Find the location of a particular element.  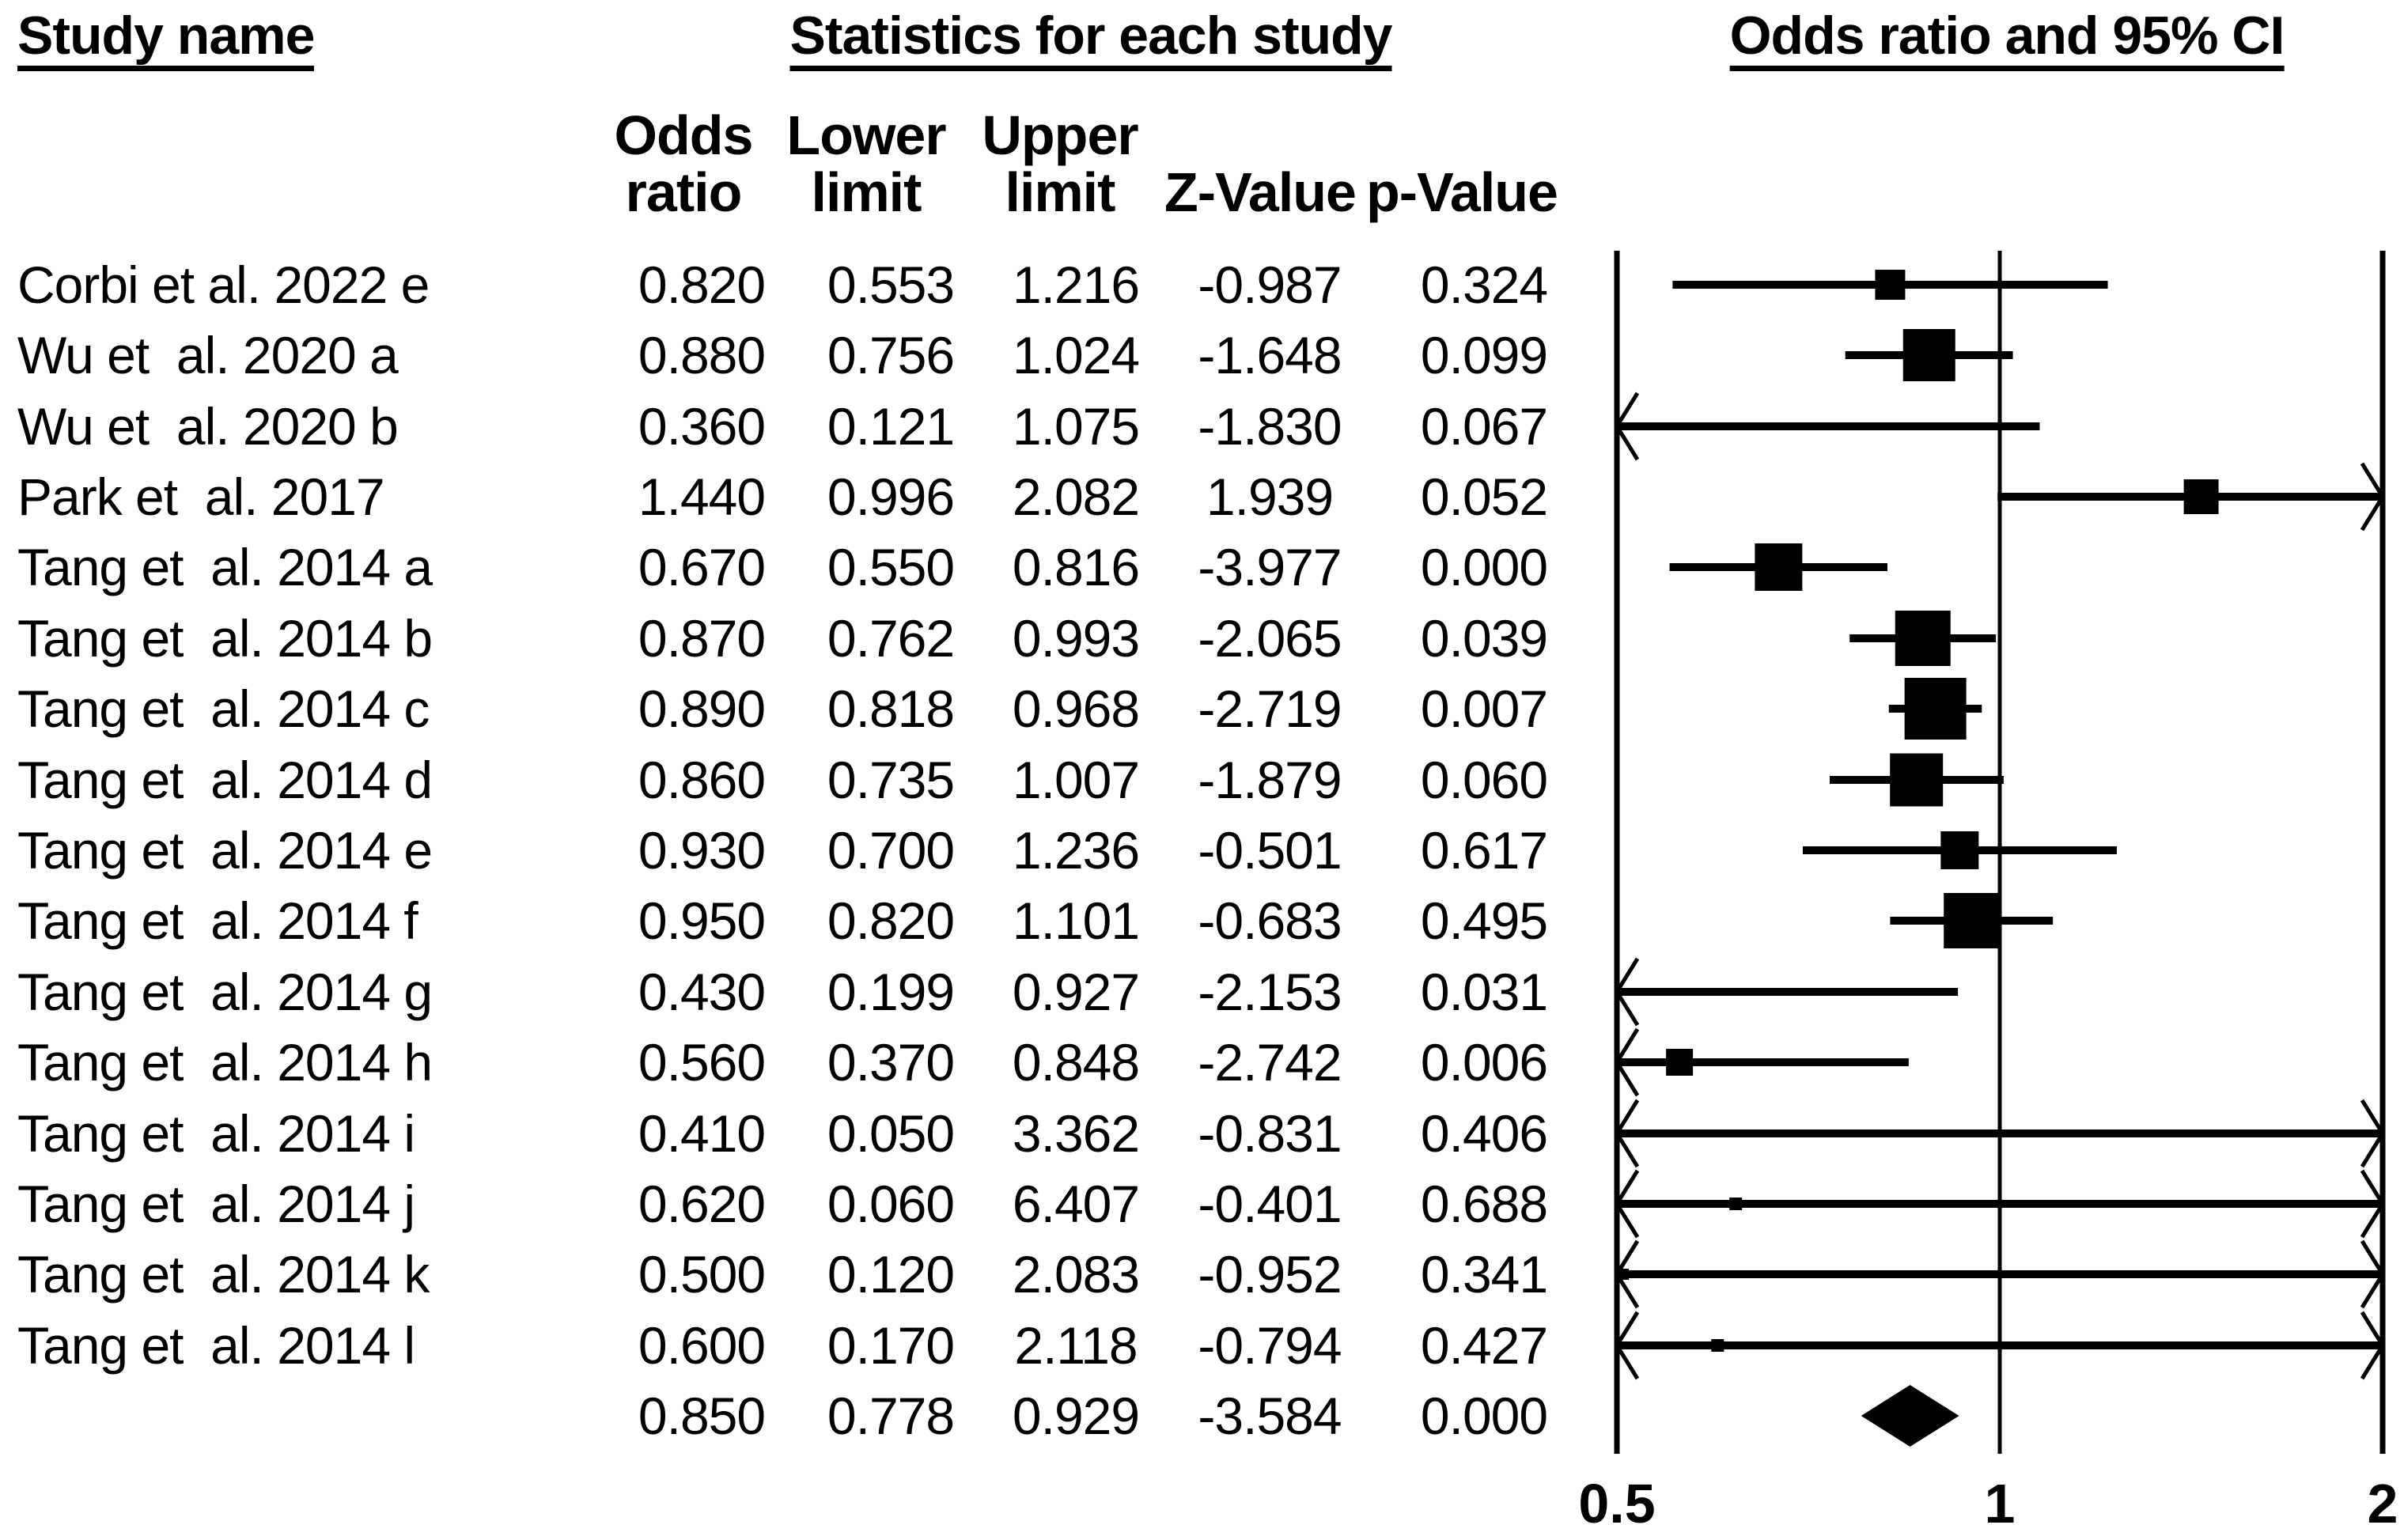

stat-lower-limit: 0.199 is located at coordinates (891, 992).